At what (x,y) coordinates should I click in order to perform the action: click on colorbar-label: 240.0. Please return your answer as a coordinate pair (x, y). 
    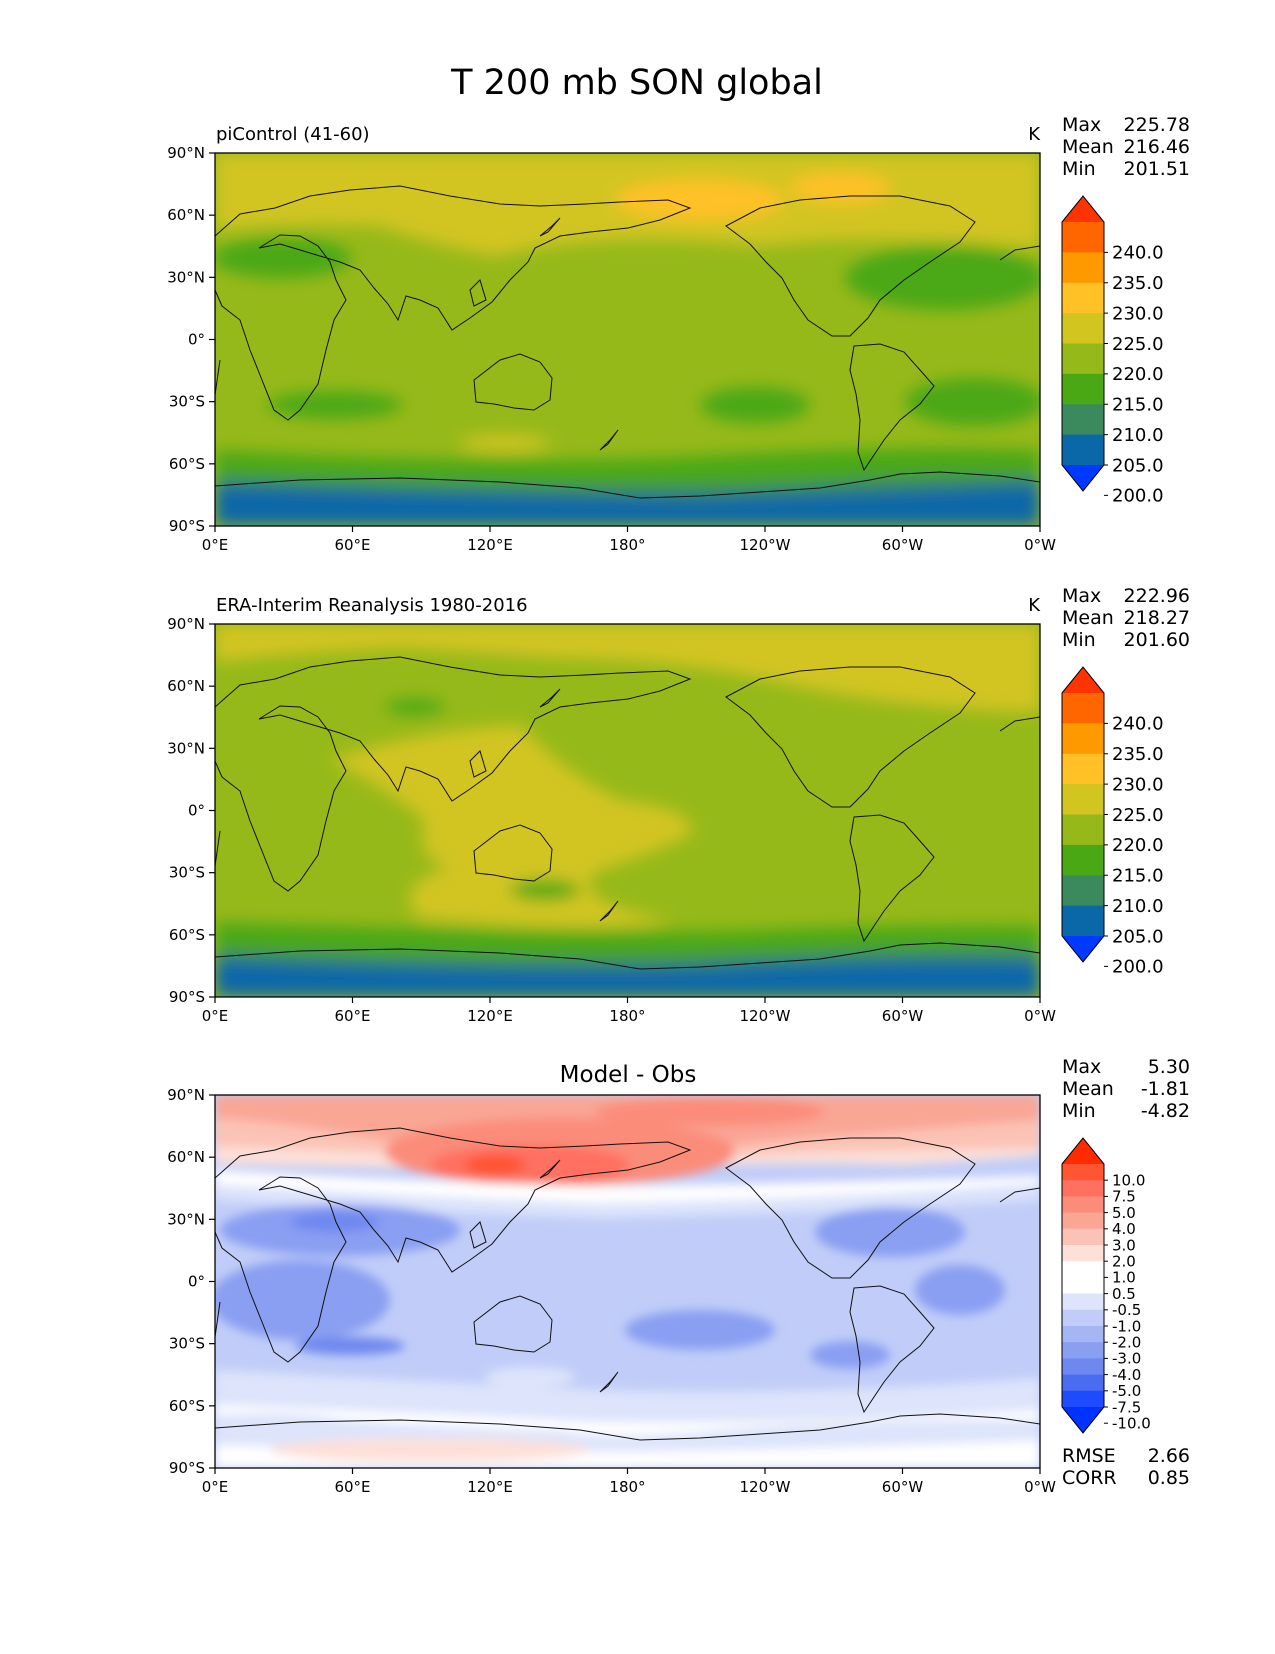
    Looking at the image, I should click on (1138, 253).